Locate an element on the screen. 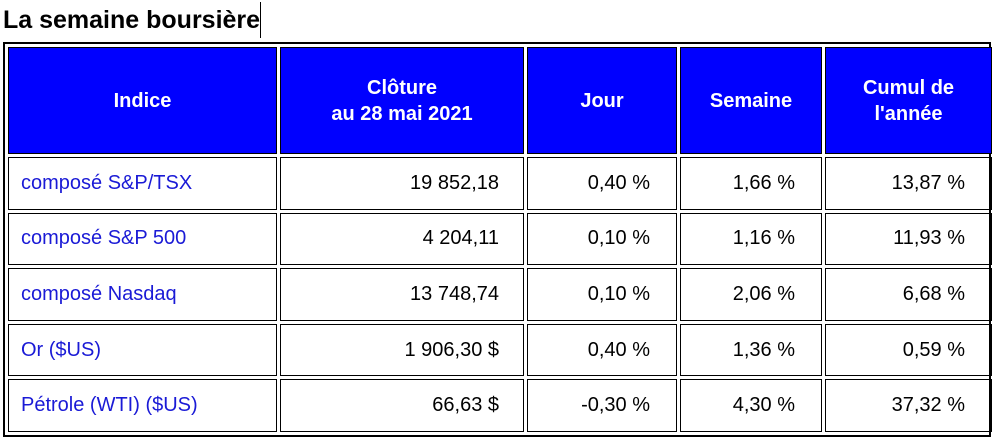  cell-cumul: 13,87 % is located at coordinates (908, 183).